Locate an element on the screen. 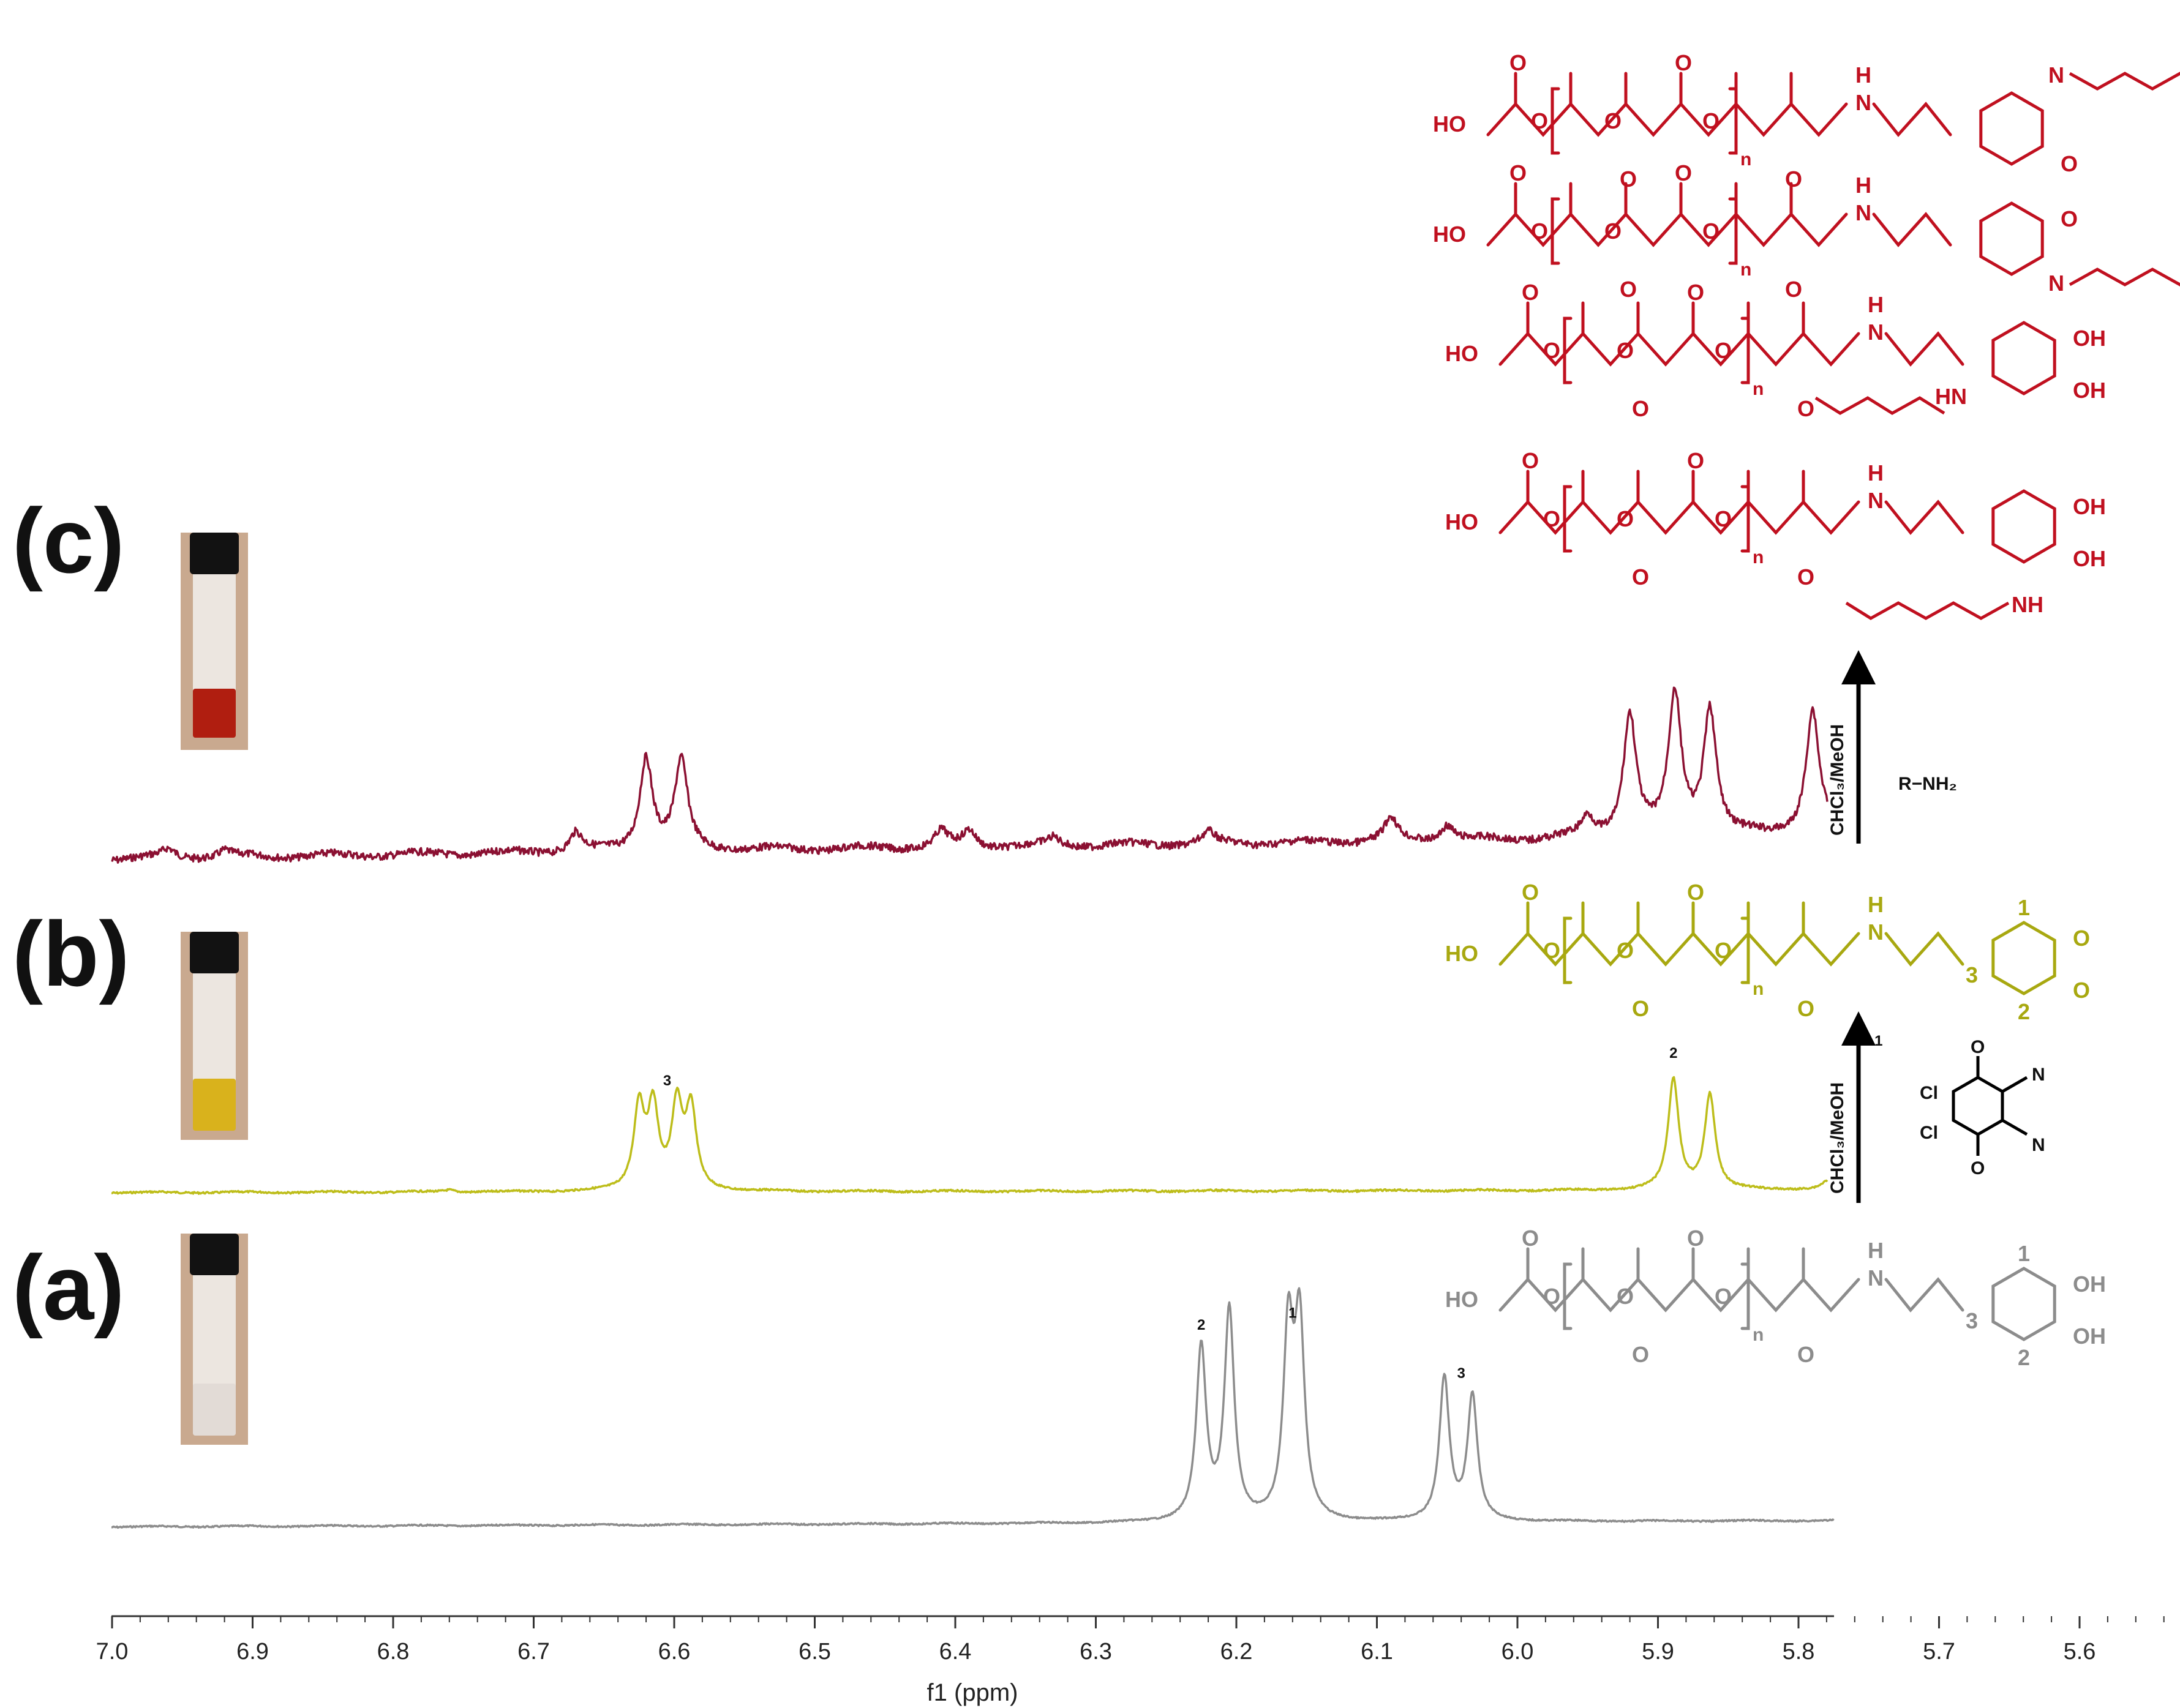  x-tick-label-6.8: 6.8 is located at coordinates (393, 1652).